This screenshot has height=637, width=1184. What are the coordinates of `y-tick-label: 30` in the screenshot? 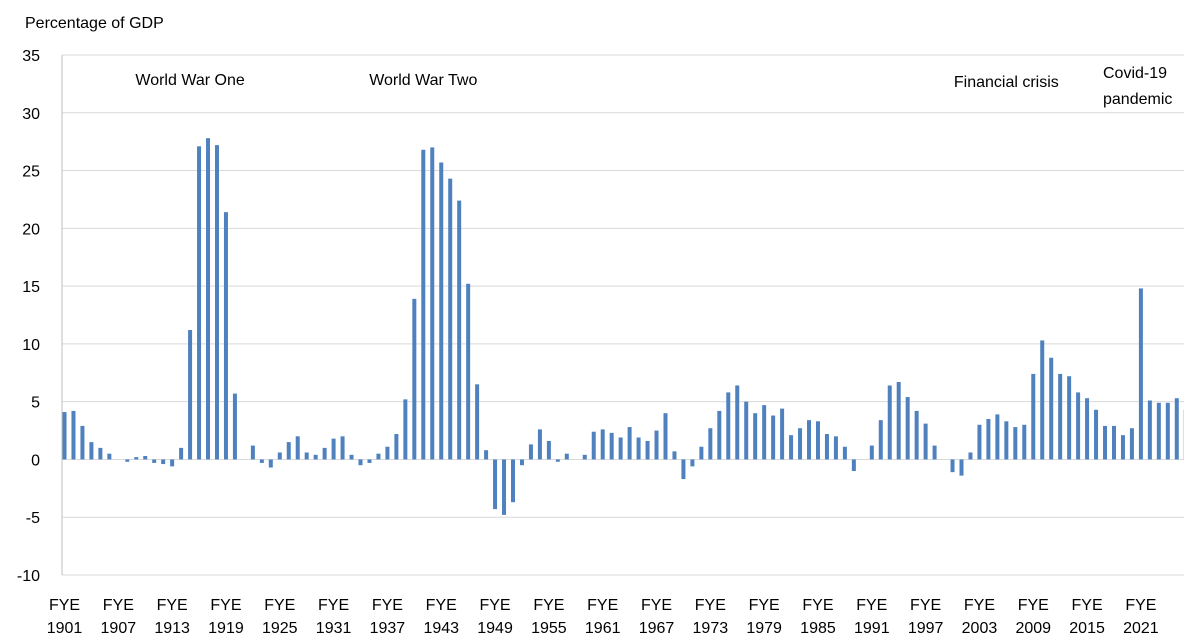 It's located at (31, 114).